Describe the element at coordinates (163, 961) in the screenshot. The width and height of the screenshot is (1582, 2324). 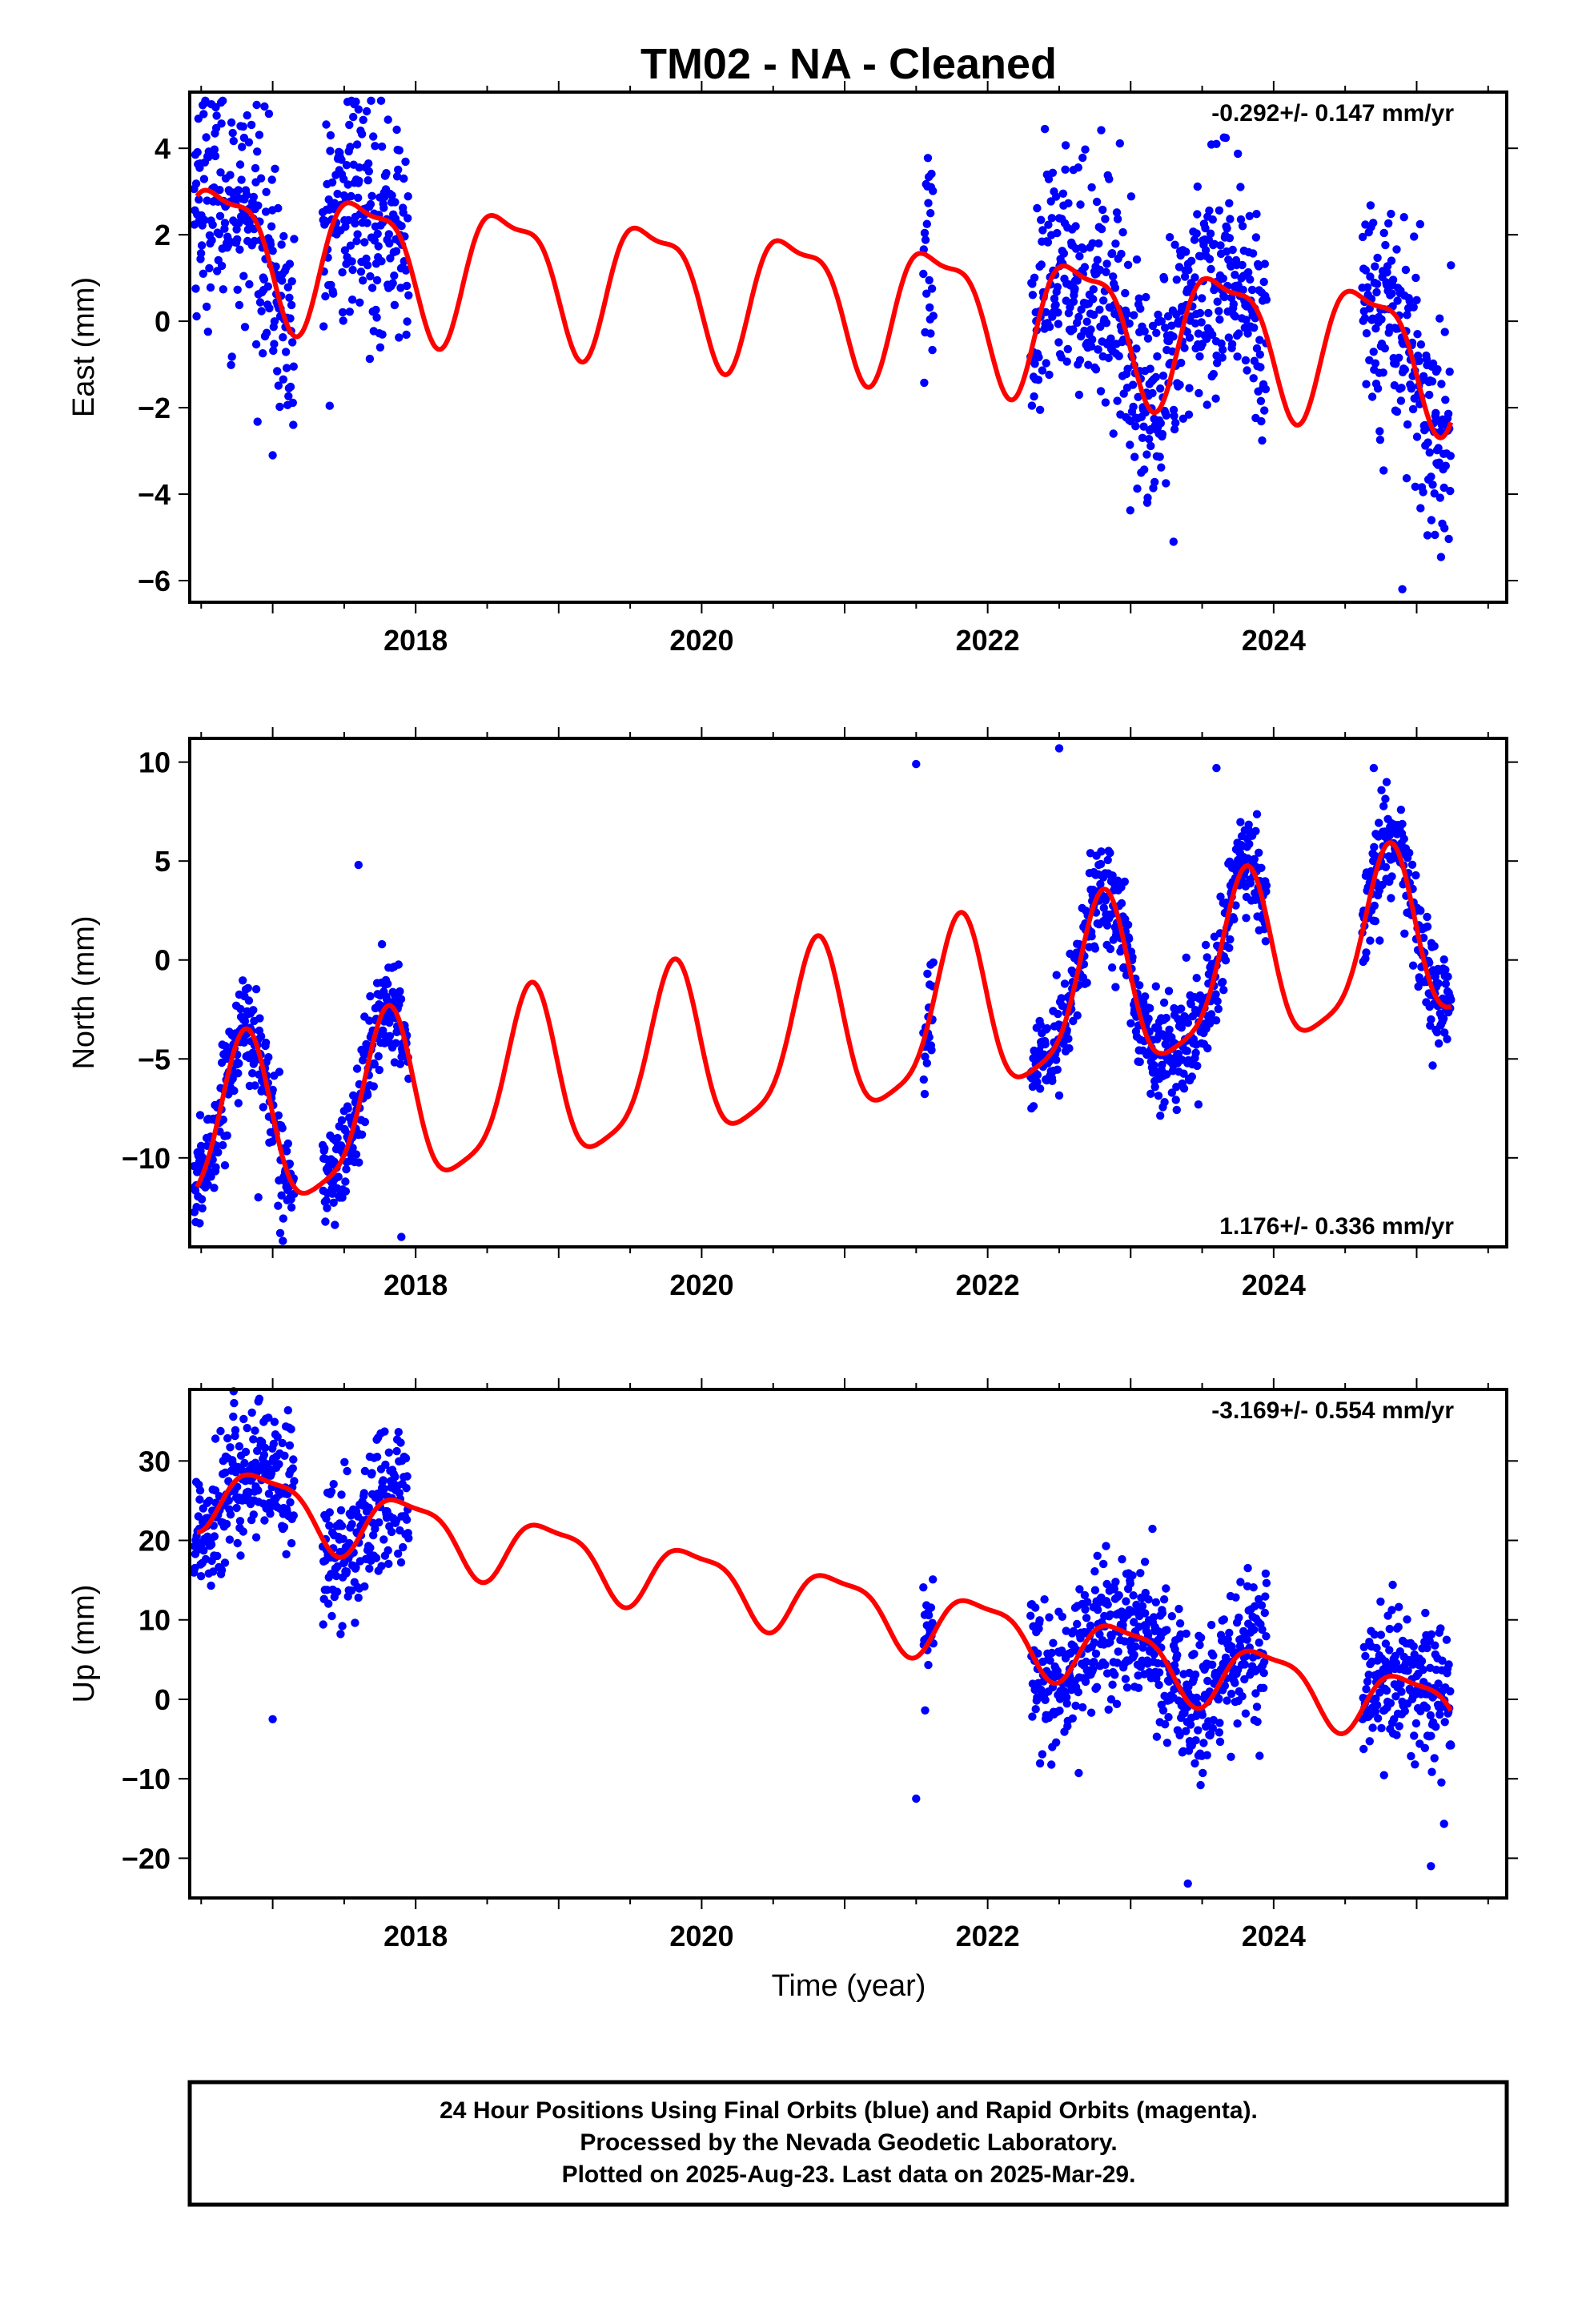
I see `north-y-tick-label: 0` at that location.